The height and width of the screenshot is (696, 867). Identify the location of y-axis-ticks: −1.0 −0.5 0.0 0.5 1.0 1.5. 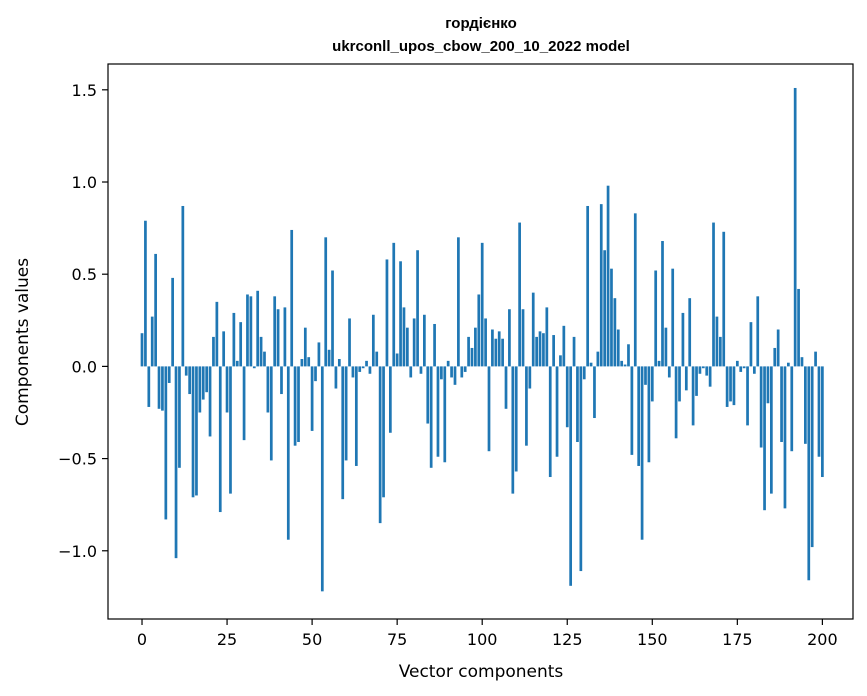
(83, 321).